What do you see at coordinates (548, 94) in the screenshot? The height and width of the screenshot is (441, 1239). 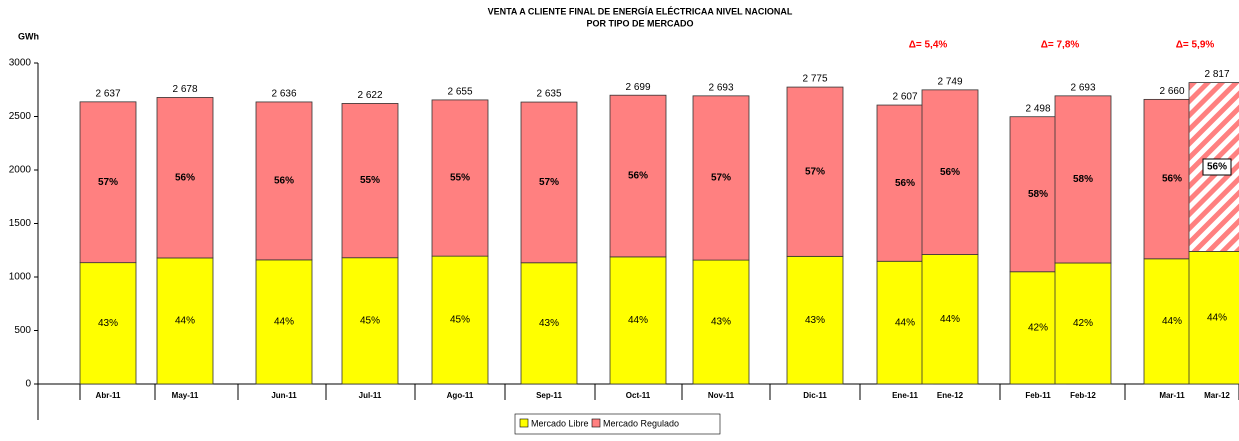 I see `total-label: 2 635` at bounding box center [548, 94].